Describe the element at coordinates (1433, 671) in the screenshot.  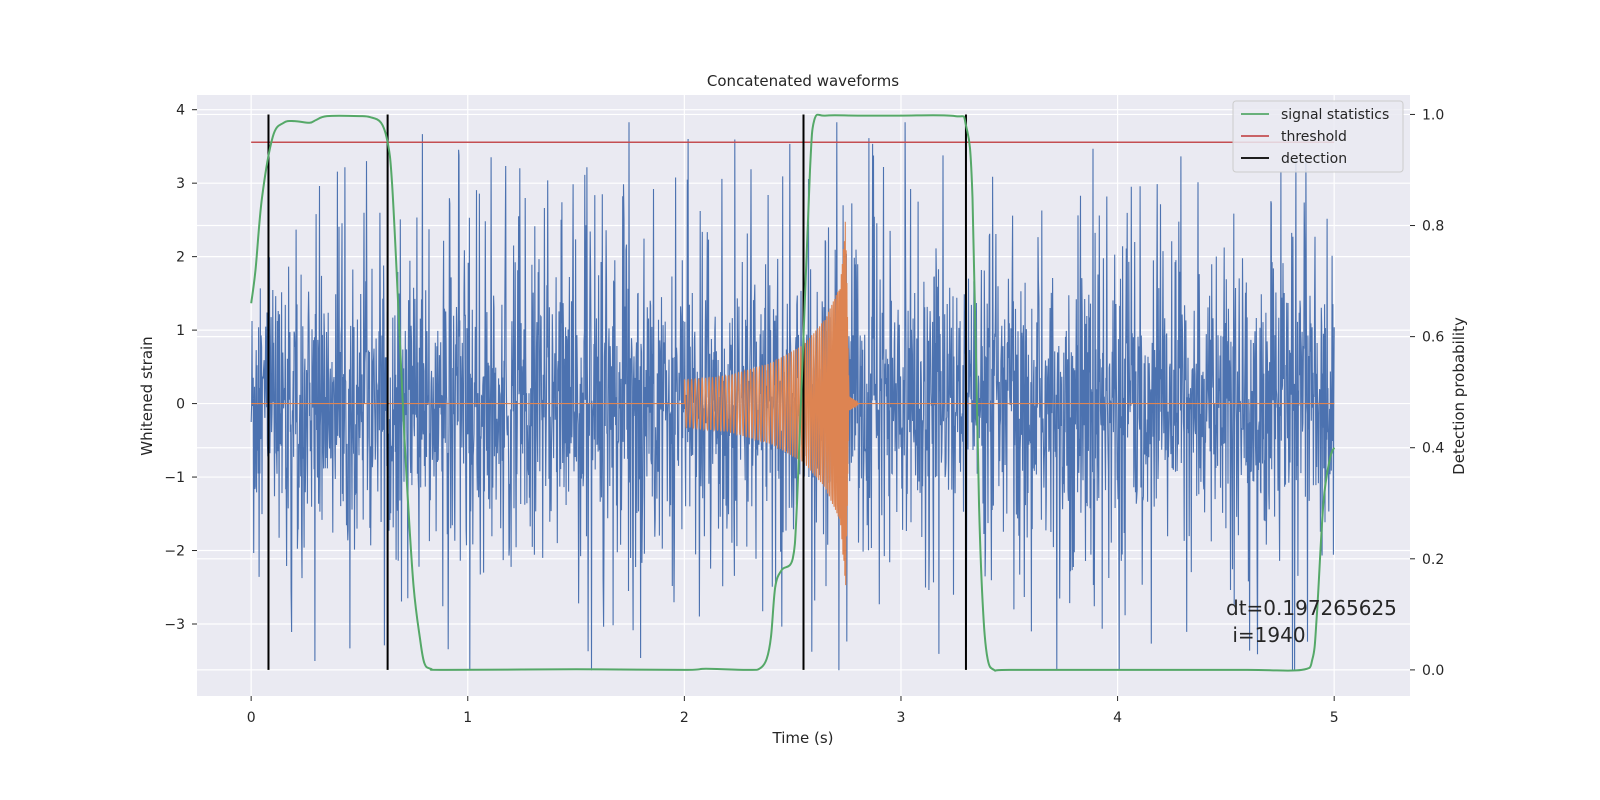
I see `y2-tick-label: 0.0` at that location.